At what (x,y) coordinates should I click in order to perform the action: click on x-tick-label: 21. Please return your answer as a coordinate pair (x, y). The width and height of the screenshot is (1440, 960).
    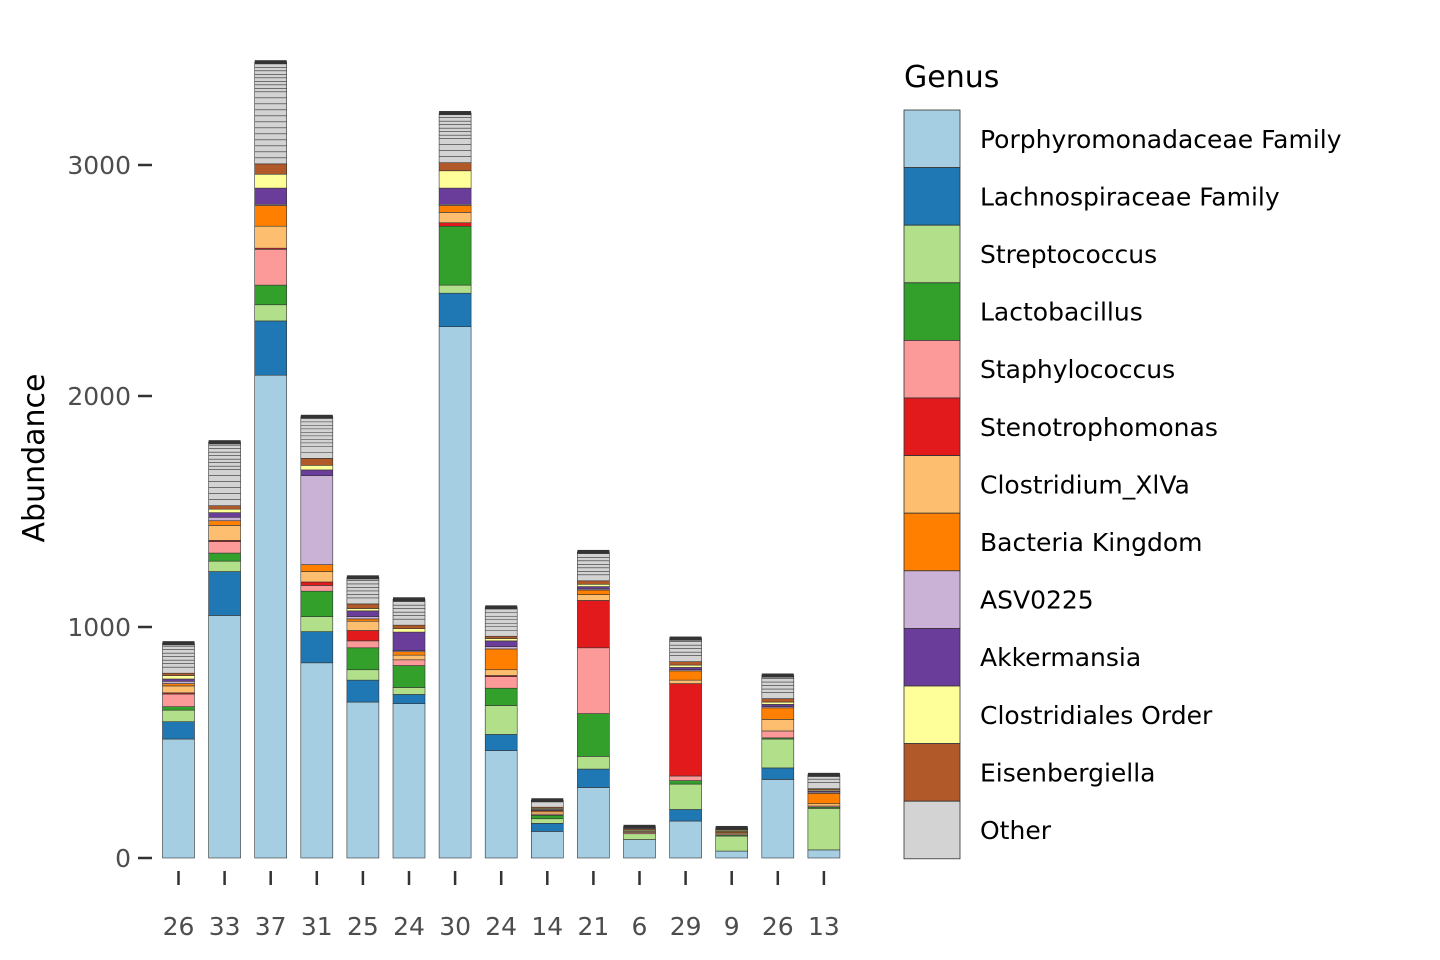
    Looking at the image, I should click on (593, 926).